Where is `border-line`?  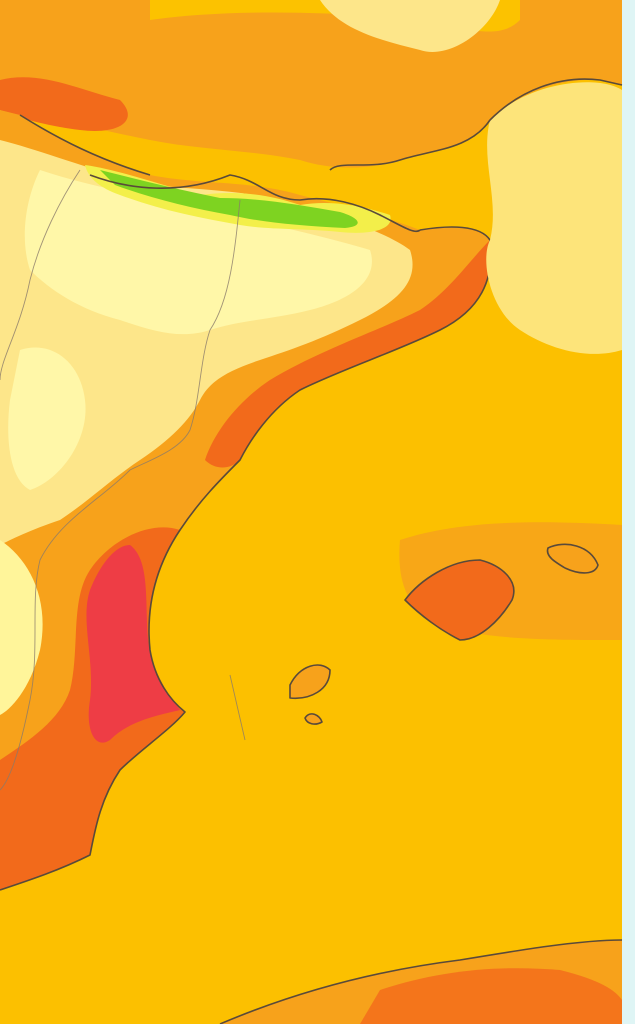
border-line is located at coordinates (255, 203).